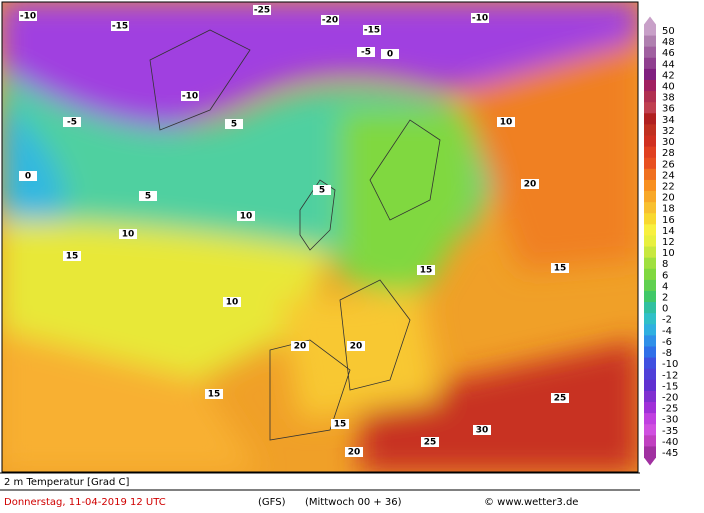 This screenshot has height=513, width=704. I want to click on colorbar-label: 28, so click(668, 153).